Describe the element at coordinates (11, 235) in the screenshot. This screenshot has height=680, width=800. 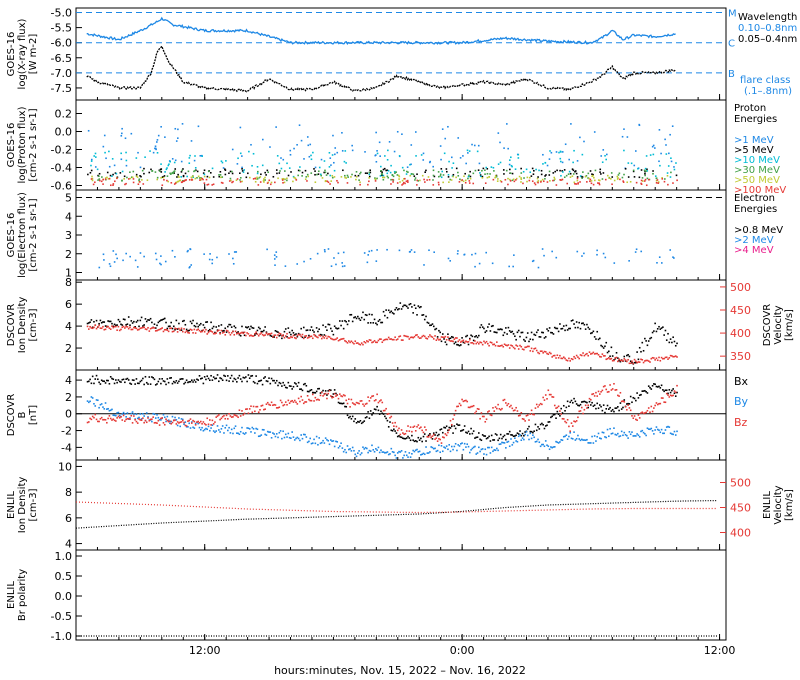
I see `y-axis-label: GOES-16` at that location.